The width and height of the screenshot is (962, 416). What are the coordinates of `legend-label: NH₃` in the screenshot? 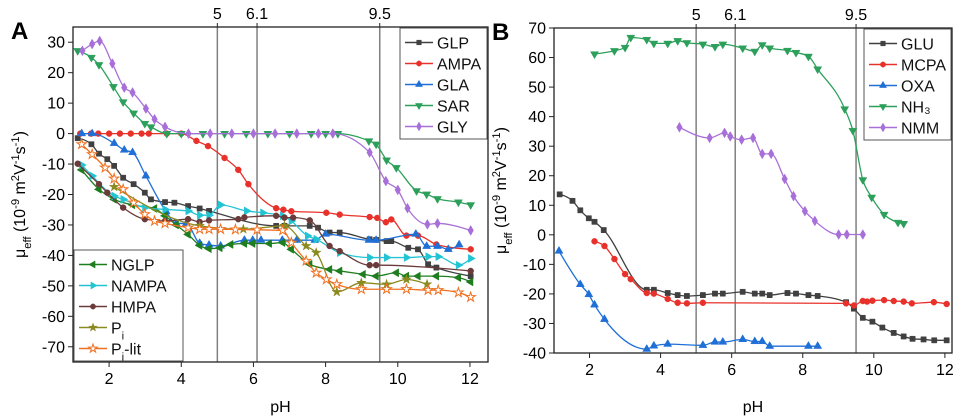 It's located at (916, 108).